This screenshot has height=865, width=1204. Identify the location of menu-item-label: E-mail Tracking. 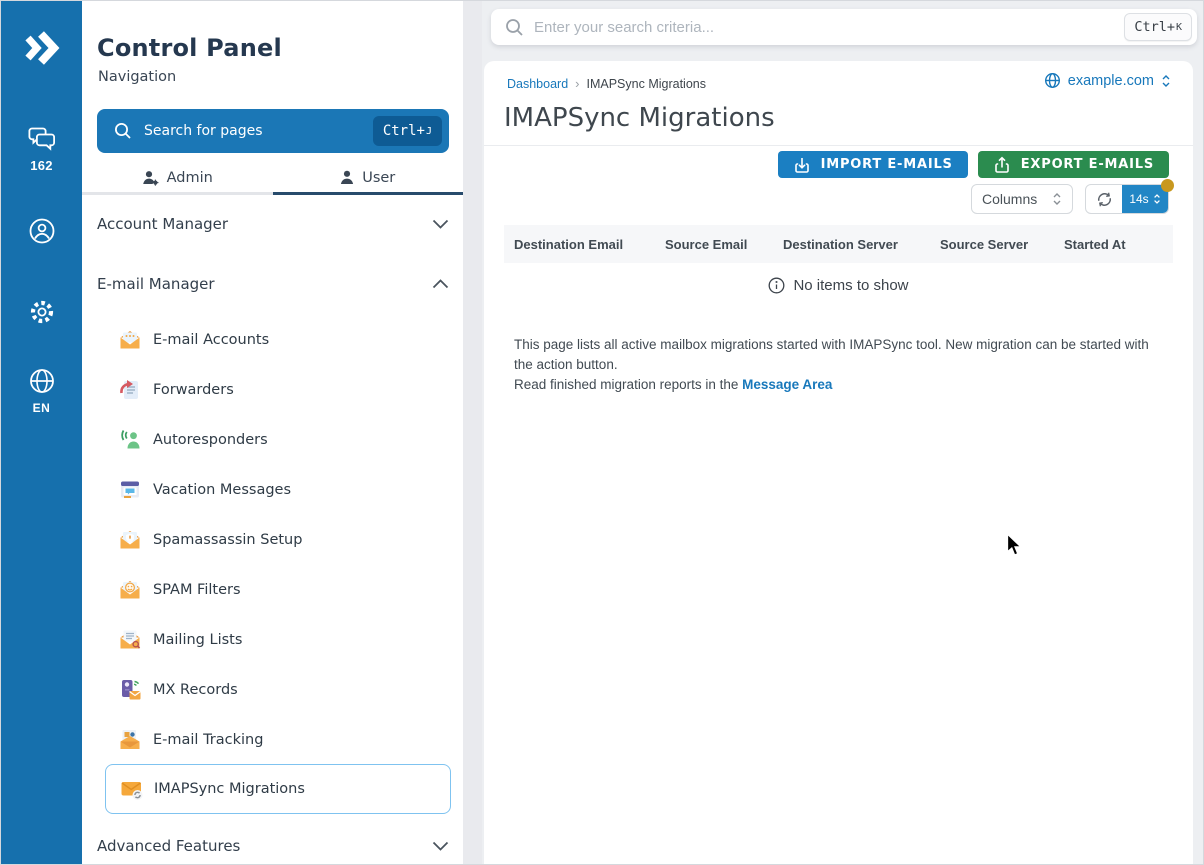
(208, 740).